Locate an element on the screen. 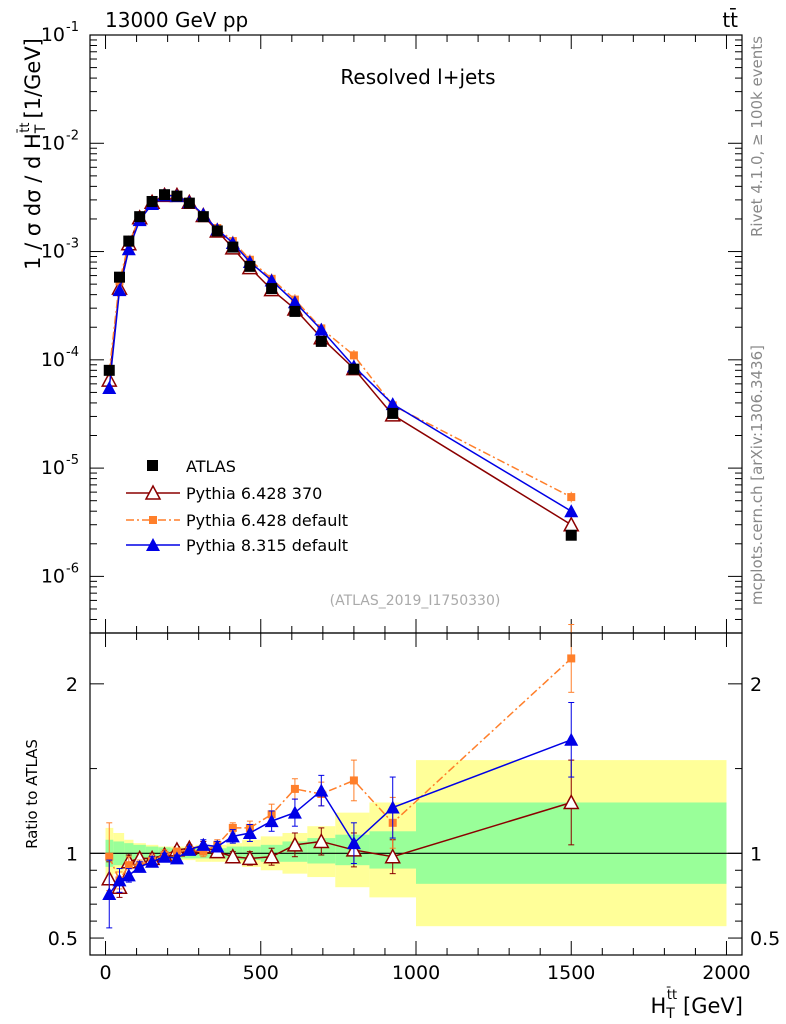 This screenshot has width=786, height=1024. main-y-axis-title: 1 / σ dσ / d HTt̄t [1/GeV] is located at coordinates (33, 154).